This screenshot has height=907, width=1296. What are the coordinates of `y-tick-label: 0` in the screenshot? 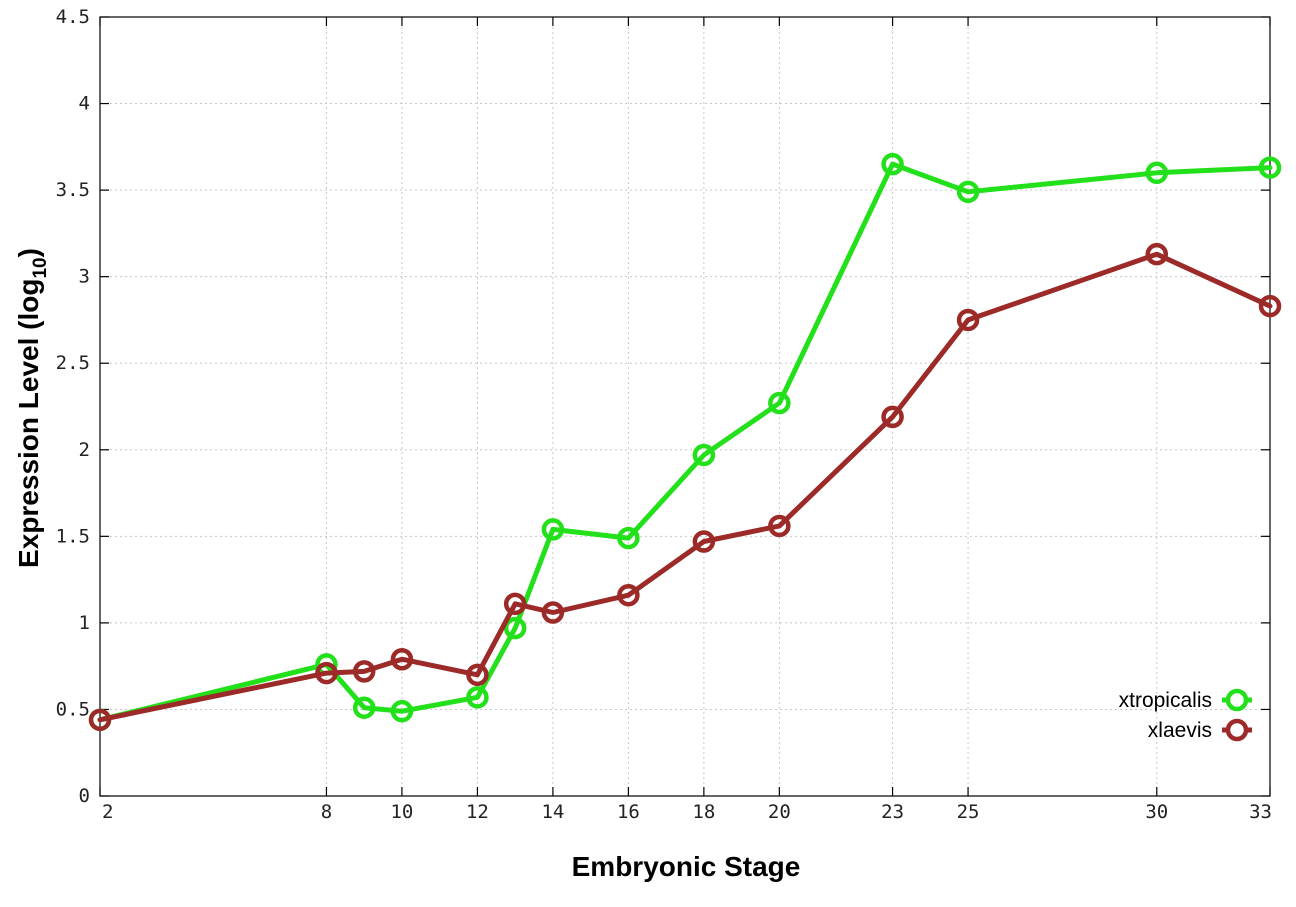 It's located at (84, 796).